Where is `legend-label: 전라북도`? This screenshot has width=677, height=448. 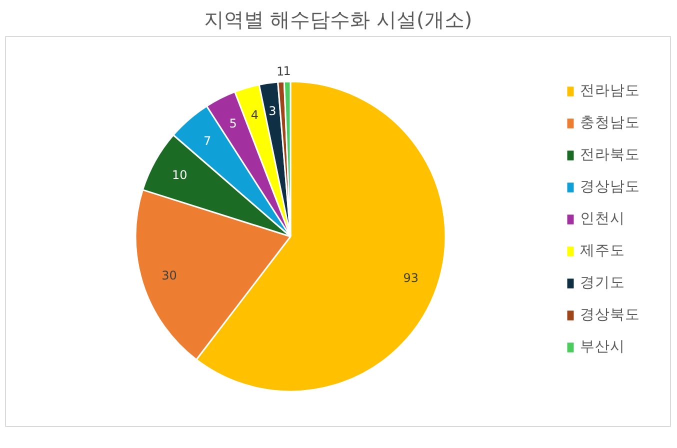 legend-label: 전라북도 is located at coordinates (610, 154).